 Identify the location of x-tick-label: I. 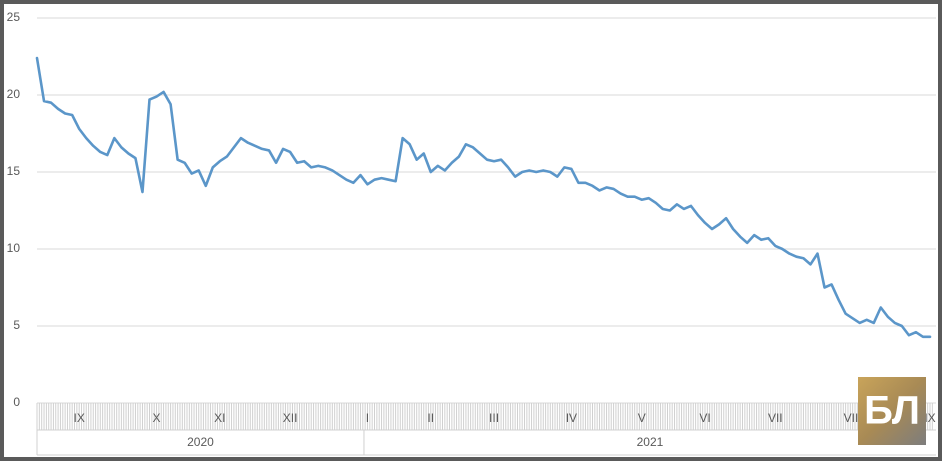
(367, 418).